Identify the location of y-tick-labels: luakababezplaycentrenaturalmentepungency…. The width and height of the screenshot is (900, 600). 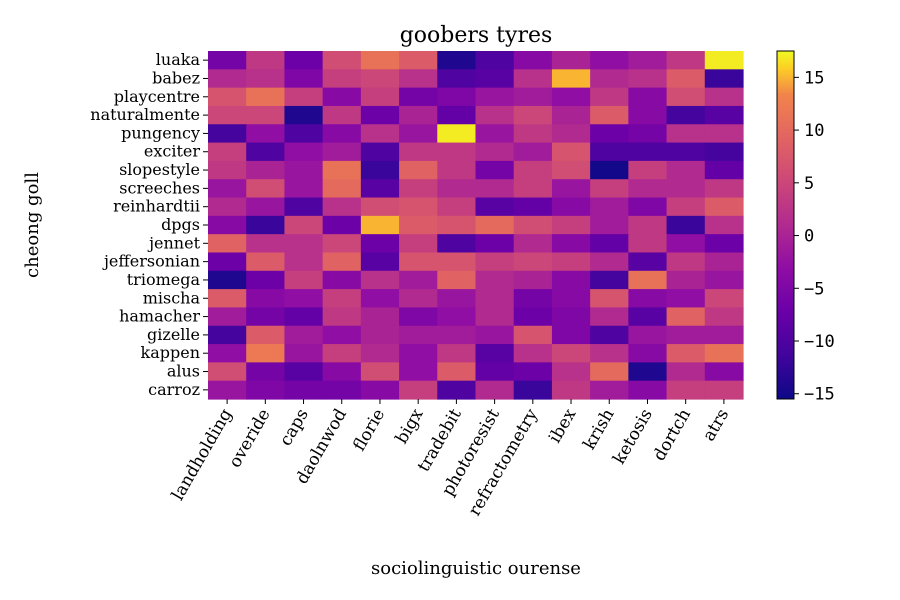
(149, 224).